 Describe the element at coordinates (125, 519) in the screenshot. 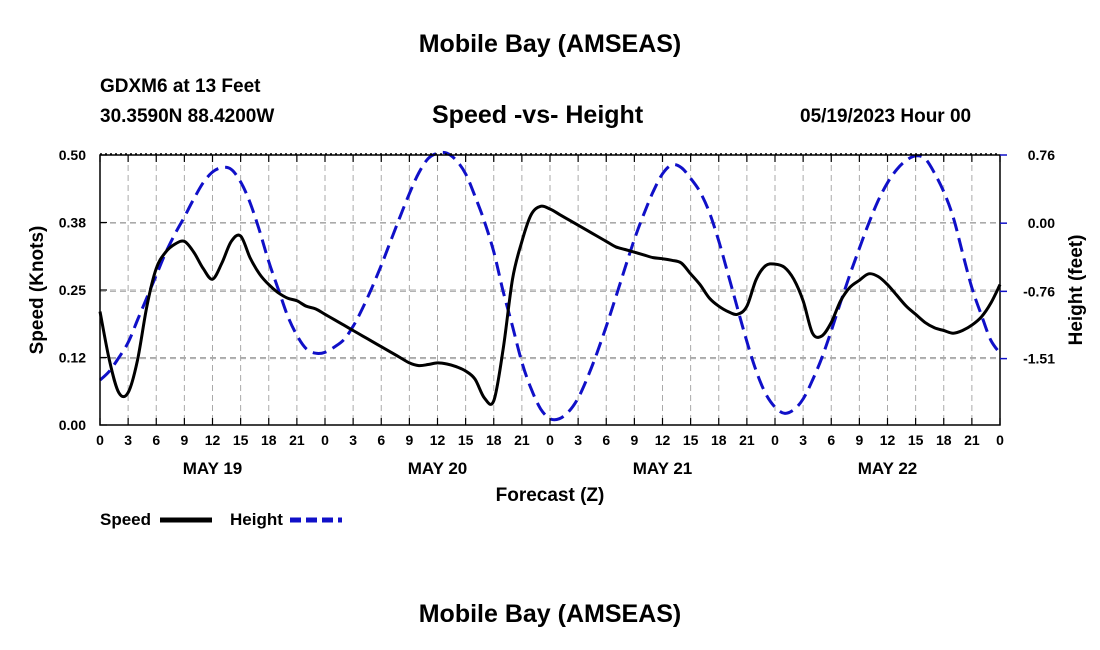

I see `legend-speed-label: Speed` at that location.